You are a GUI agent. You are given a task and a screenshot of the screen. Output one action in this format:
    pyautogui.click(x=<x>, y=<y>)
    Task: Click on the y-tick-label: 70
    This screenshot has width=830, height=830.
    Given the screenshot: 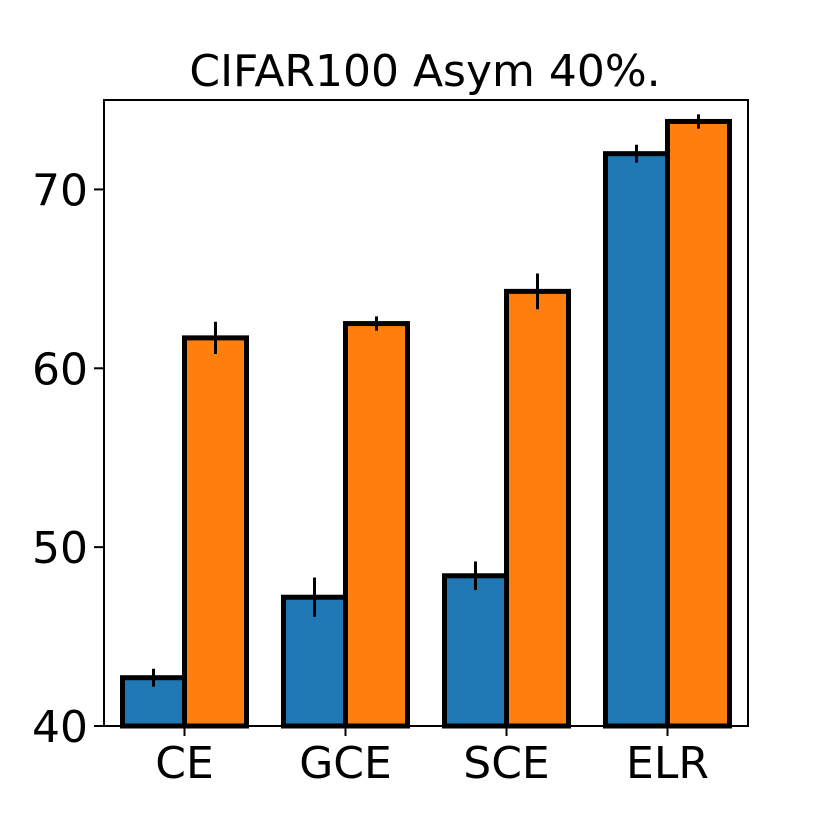 What is the action you would take?
    pyautogui.click(x=60, y=190)
    